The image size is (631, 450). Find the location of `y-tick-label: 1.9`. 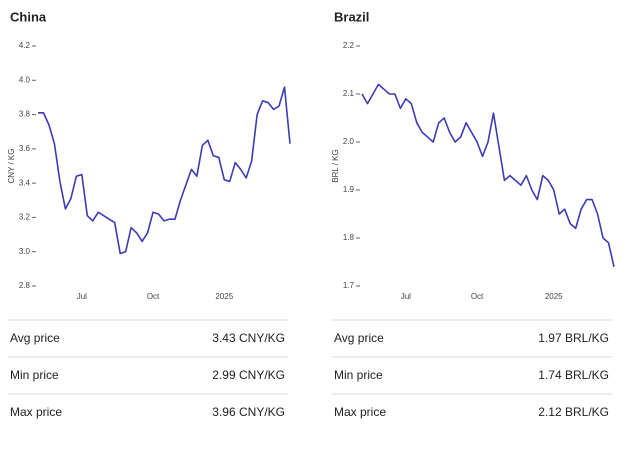

y-tick-label: 1.9 is located at coordinates (349, 189).